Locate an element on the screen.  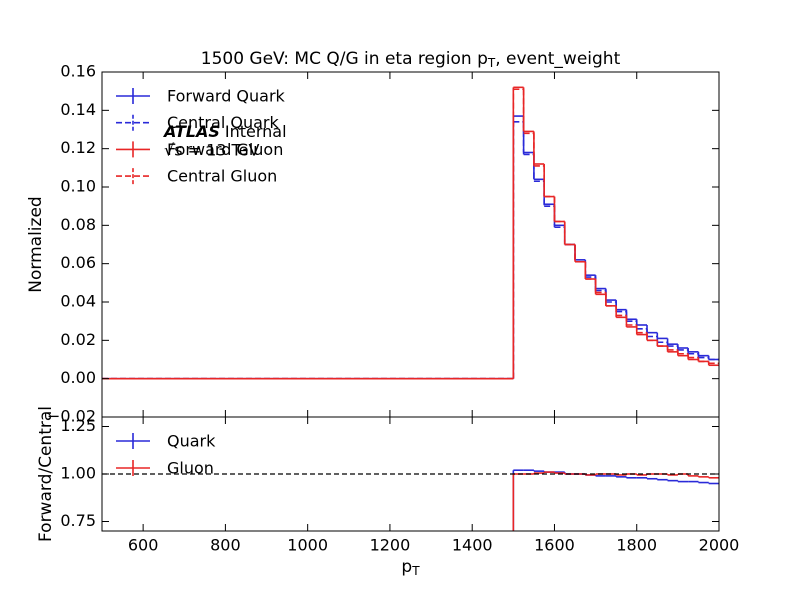
atlas-label: ATLAS Internal is located at coordinates (224, 131).